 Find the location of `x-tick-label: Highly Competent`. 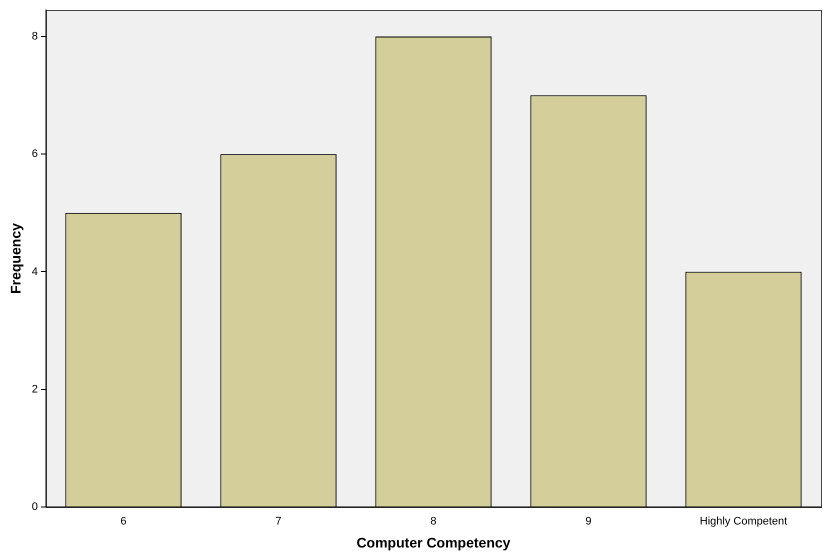

x-tick-label: Highly Competent is located at coordinates (744, 522).